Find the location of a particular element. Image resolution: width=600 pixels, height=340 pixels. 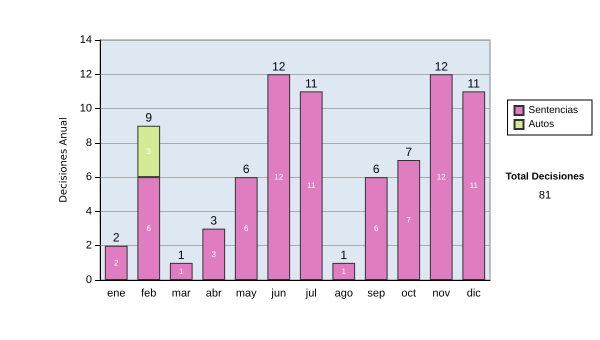

legend-label: Sentencias is located at coordinates (553, 110).